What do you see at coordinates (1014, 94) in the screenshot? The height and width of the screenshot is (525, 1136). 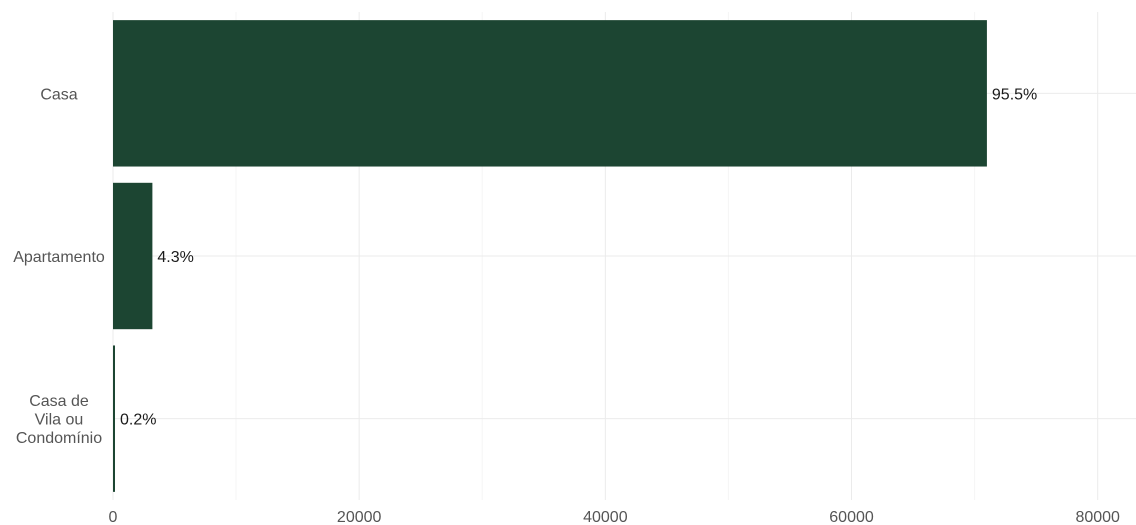 I see `data-label: 95.5%` at bounding box center [1014, 94].